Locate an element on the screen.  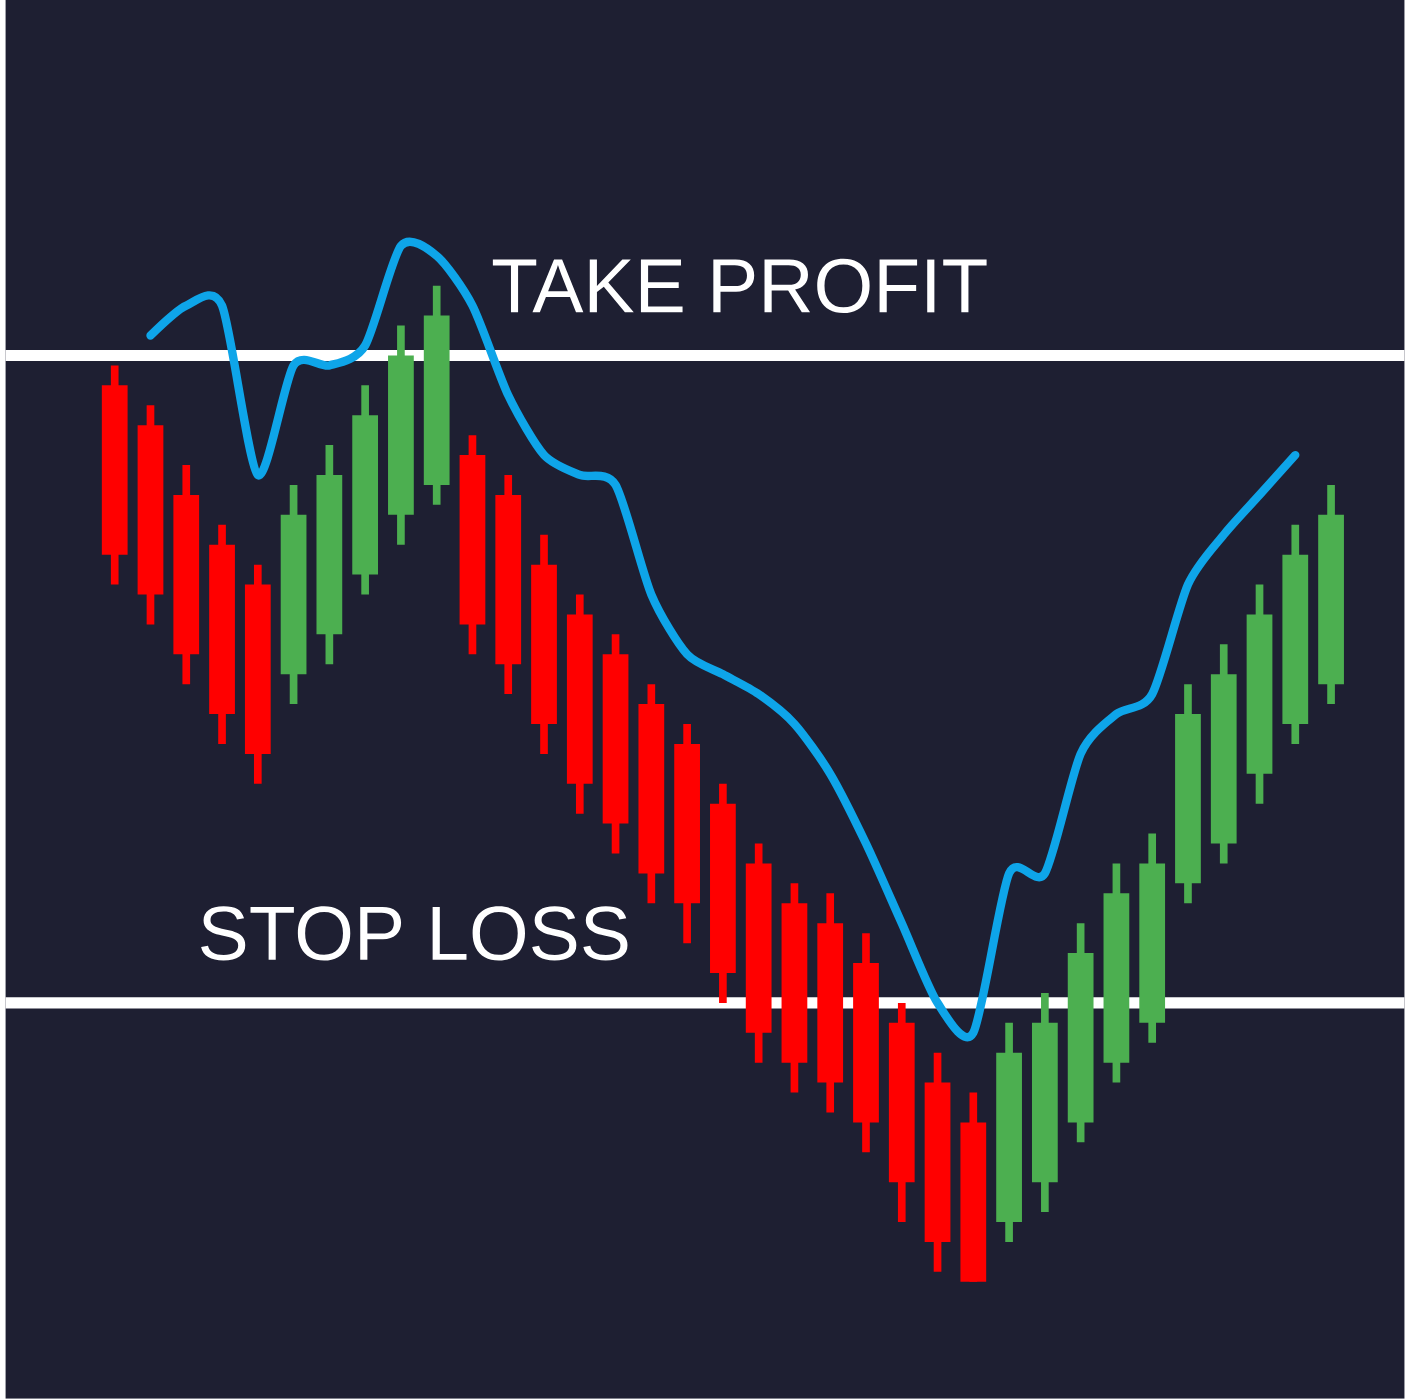
ref-line-label: TAKE PROFIT is located at coordinates (739, 286).